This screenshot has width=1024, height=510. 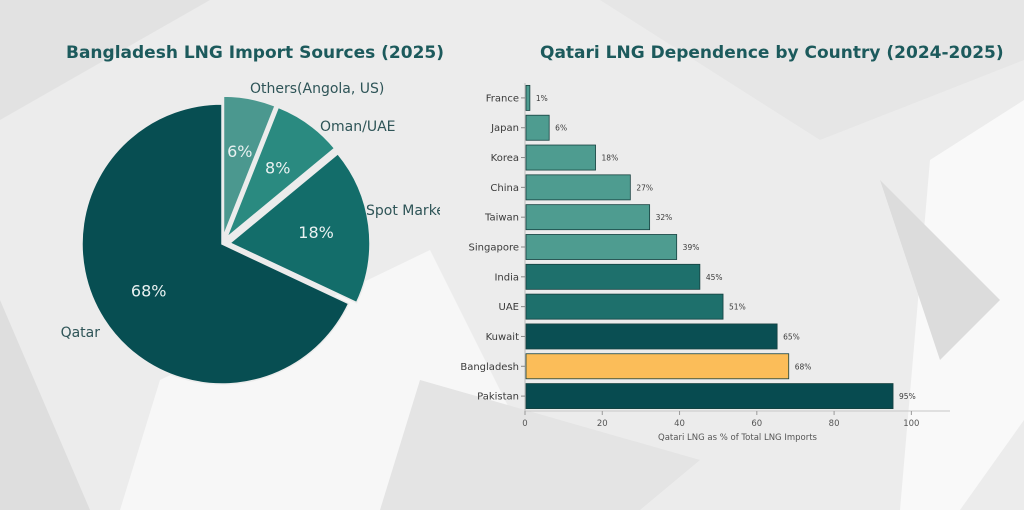 I want to click on category-label-bangladesh: Bangladesh, so click(x=489, y=367).